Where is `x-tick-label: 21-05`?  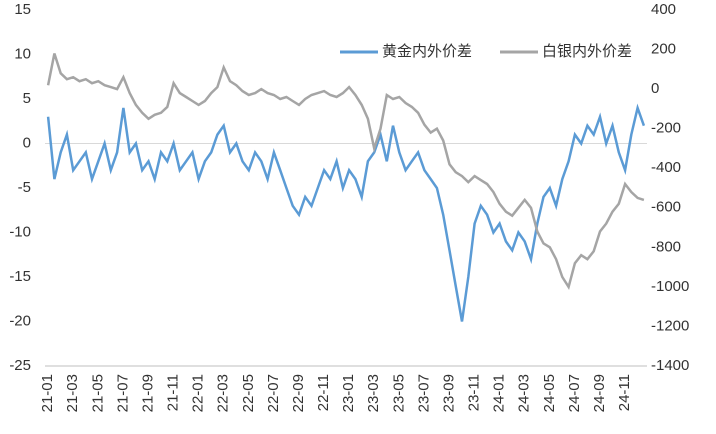
x-tick-label: 21-05 is located at coordinates (97, 393).